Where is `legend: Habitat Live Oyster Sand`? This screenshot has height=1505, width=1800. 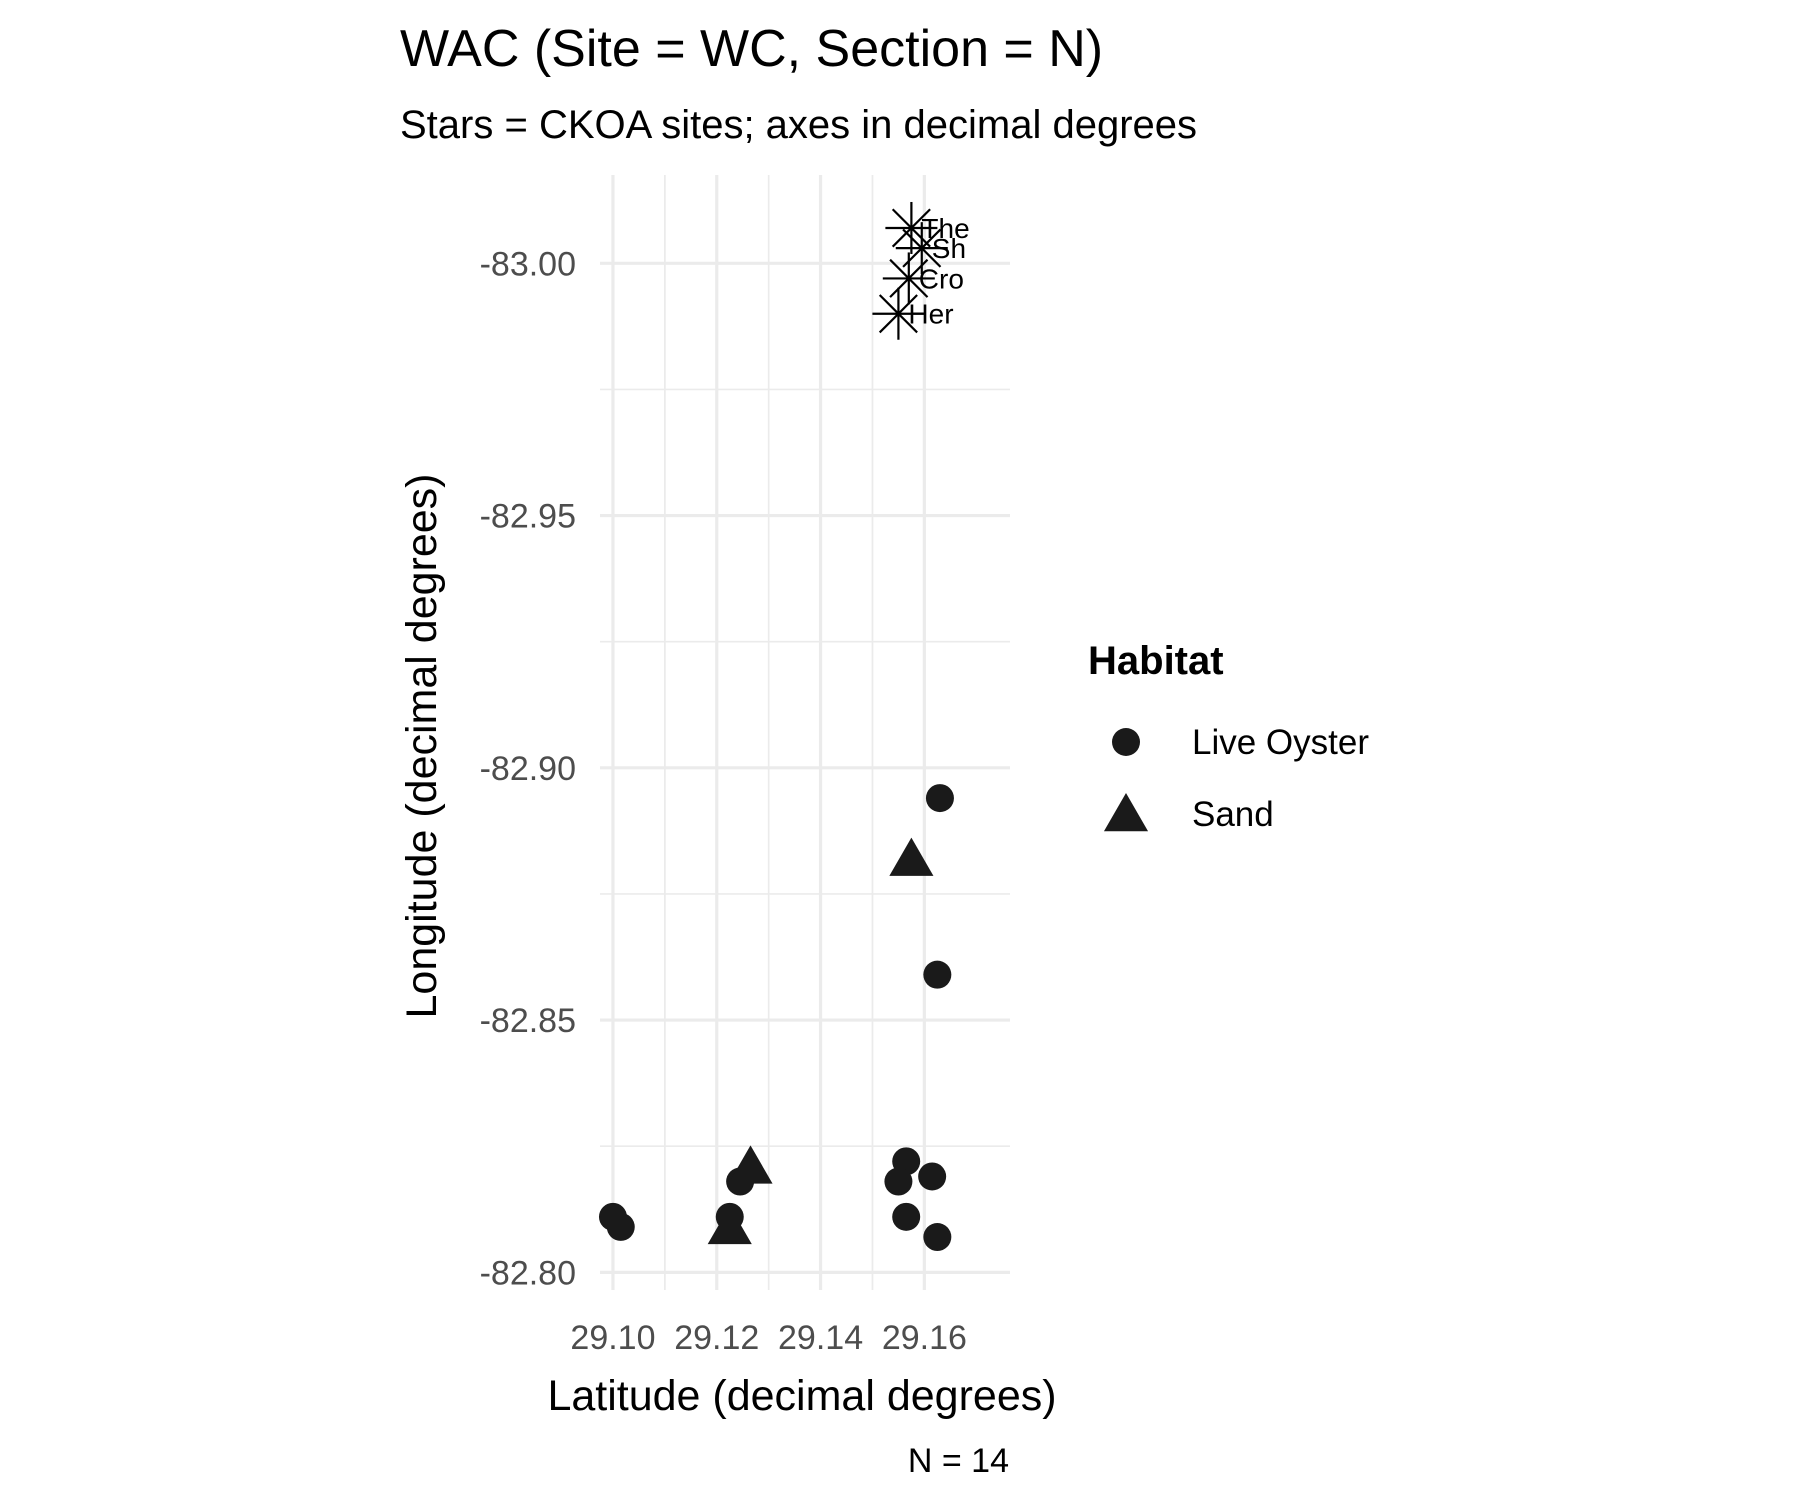
legend: Habitat Live Oyster Sand is located at coordinates (1228, 736).